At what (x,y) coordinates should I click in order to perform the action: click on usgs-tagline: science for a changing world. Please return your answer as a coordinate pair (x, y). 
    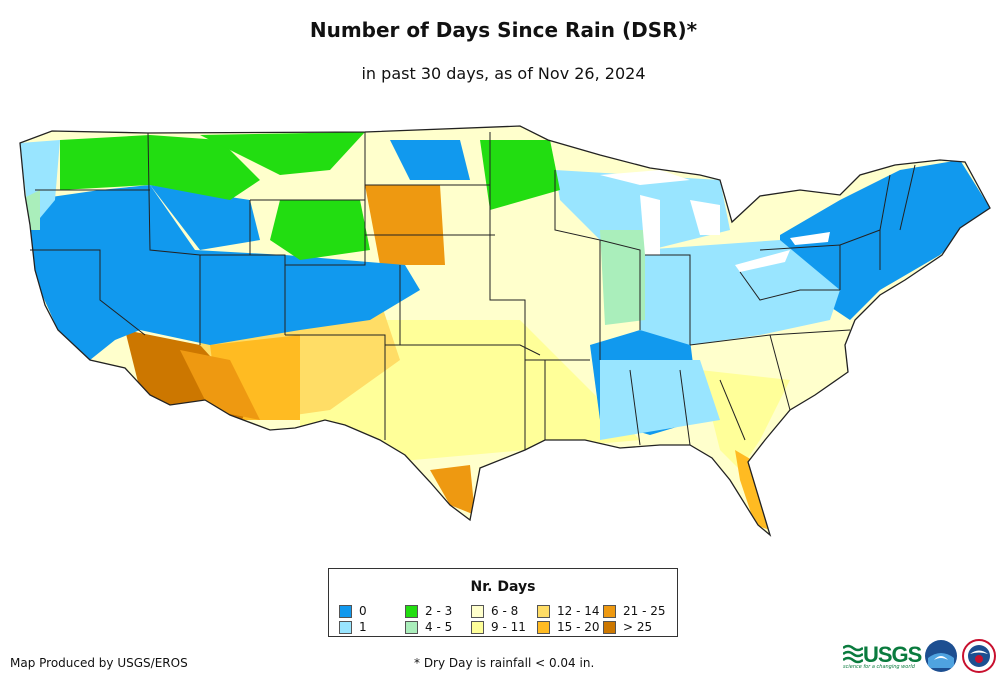
    Looking at the image, I should click on (879, 667).